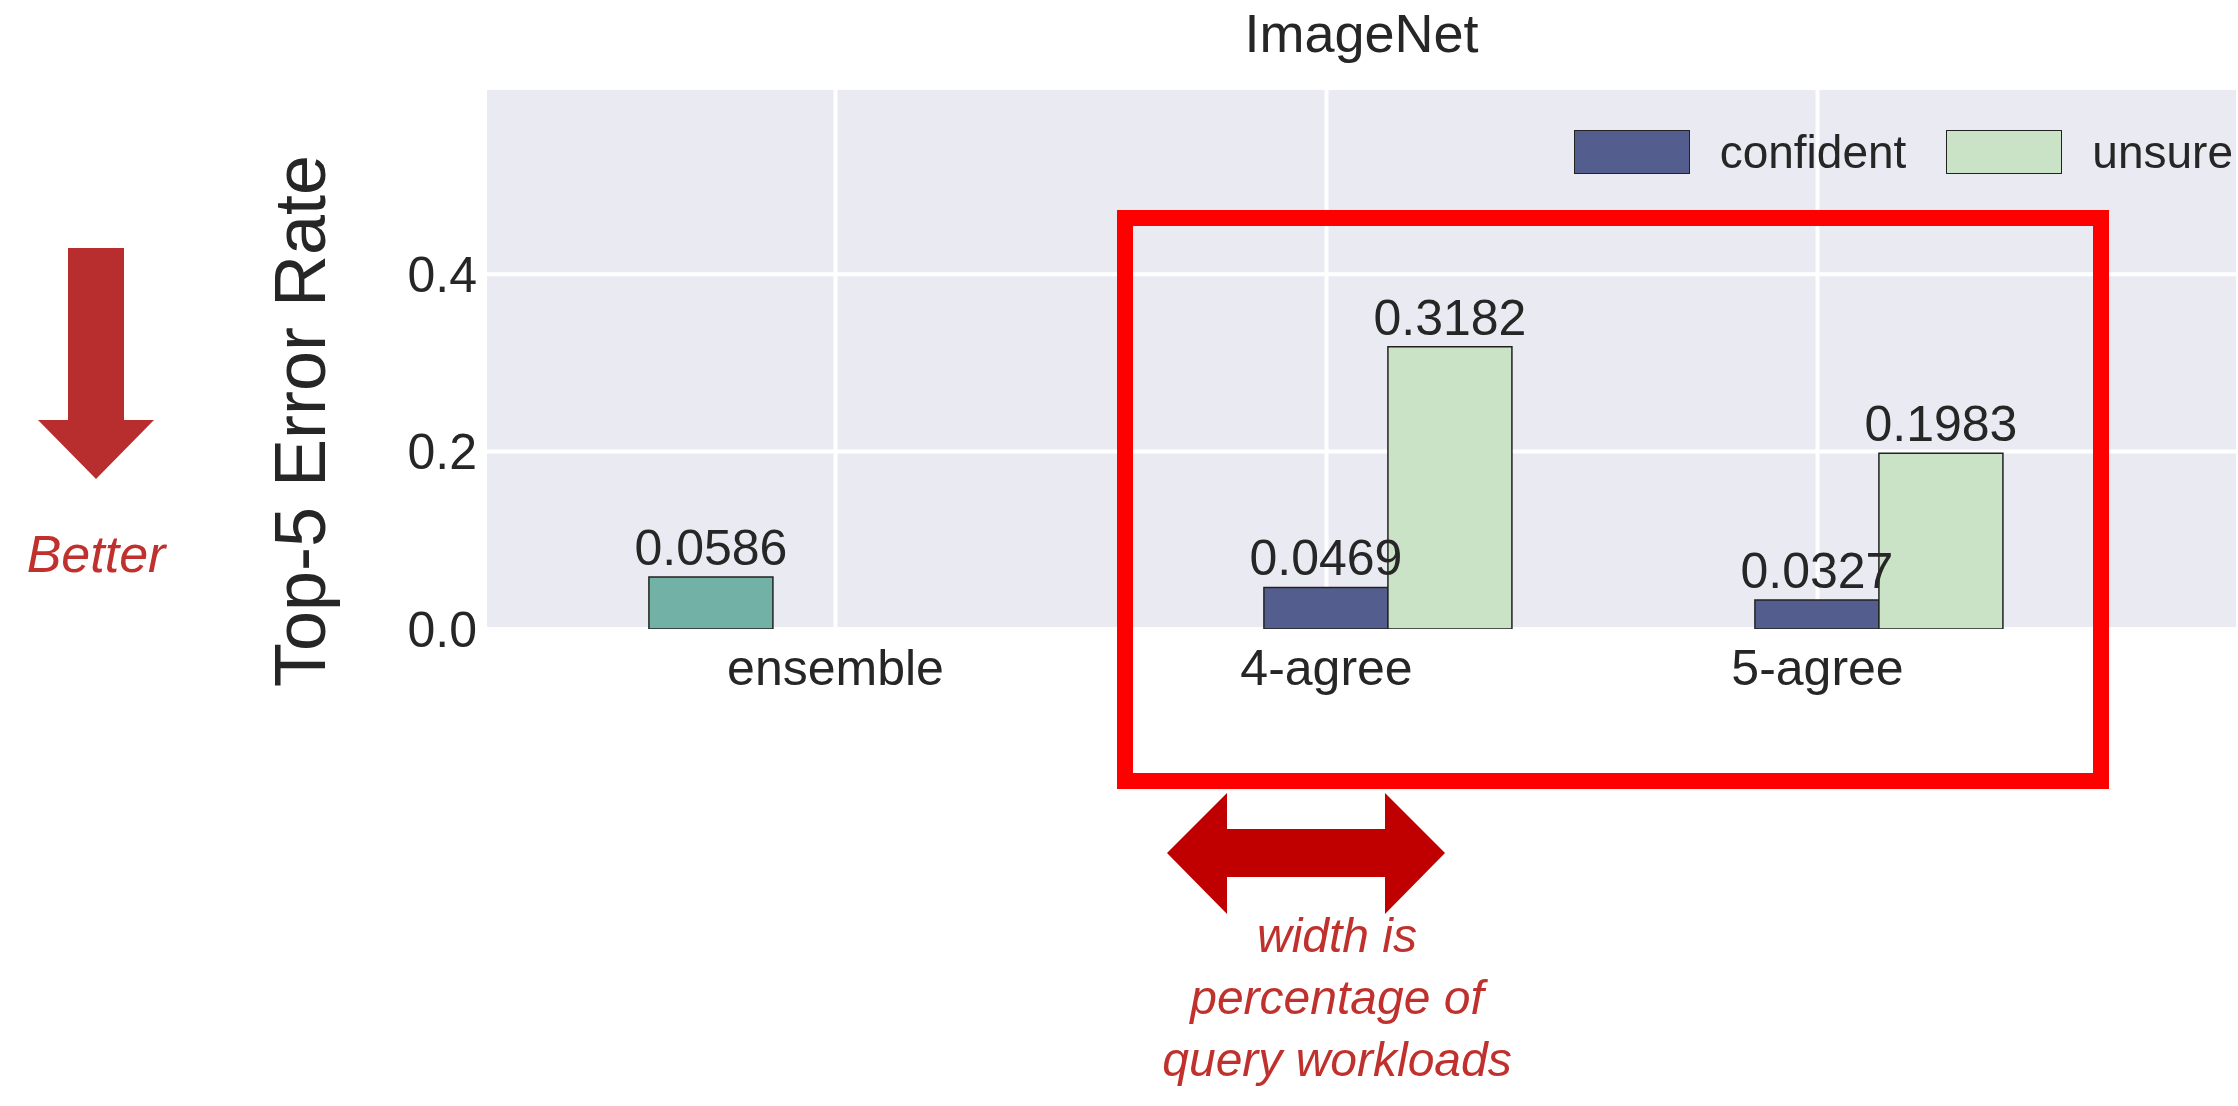 This screenshot has width=2238, height=1106. What do you see at coordinates (1941, 424) in the screenshot?
I see `data-label: 0.1983` at bounding box center [1941, 424].